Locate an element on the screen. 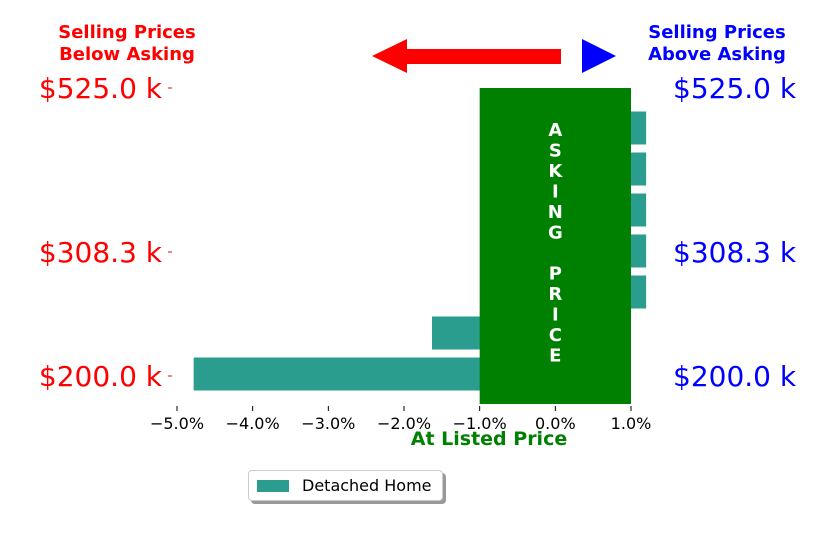 The width and height of the screenshot is (834, 541). legend-swatch is located at coordinates (273, 486).